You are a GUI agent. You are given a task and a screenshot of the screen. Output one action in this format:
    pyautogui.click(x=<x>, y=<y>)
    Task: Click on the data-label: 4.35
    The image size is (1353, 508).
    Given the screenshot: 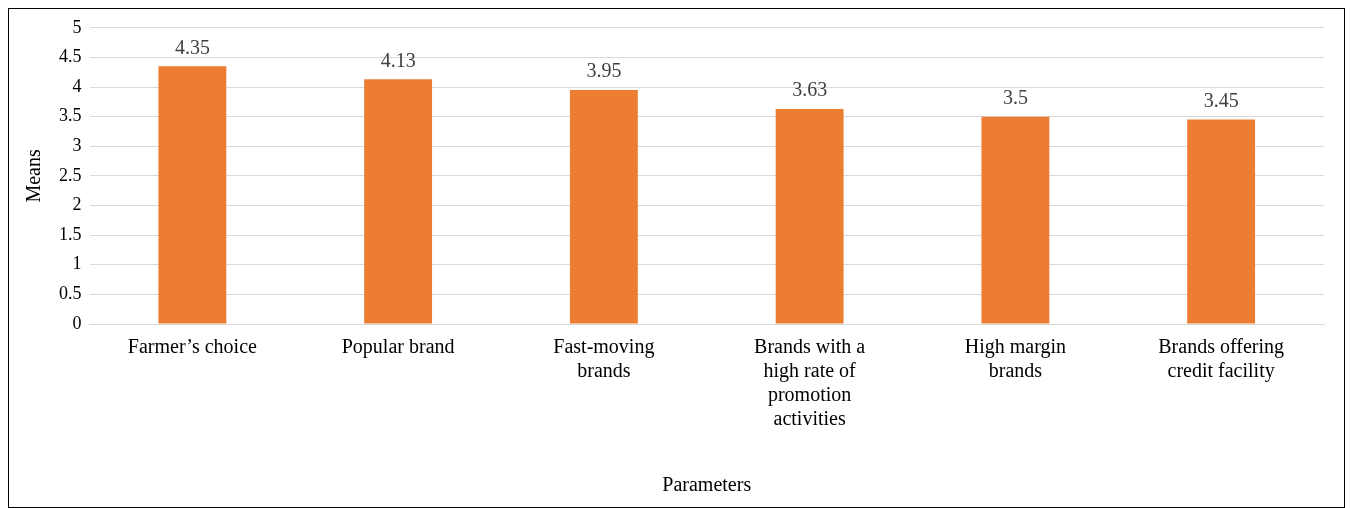 What is the action you would take?
    pyautogui.click(x=192, y=46)
    